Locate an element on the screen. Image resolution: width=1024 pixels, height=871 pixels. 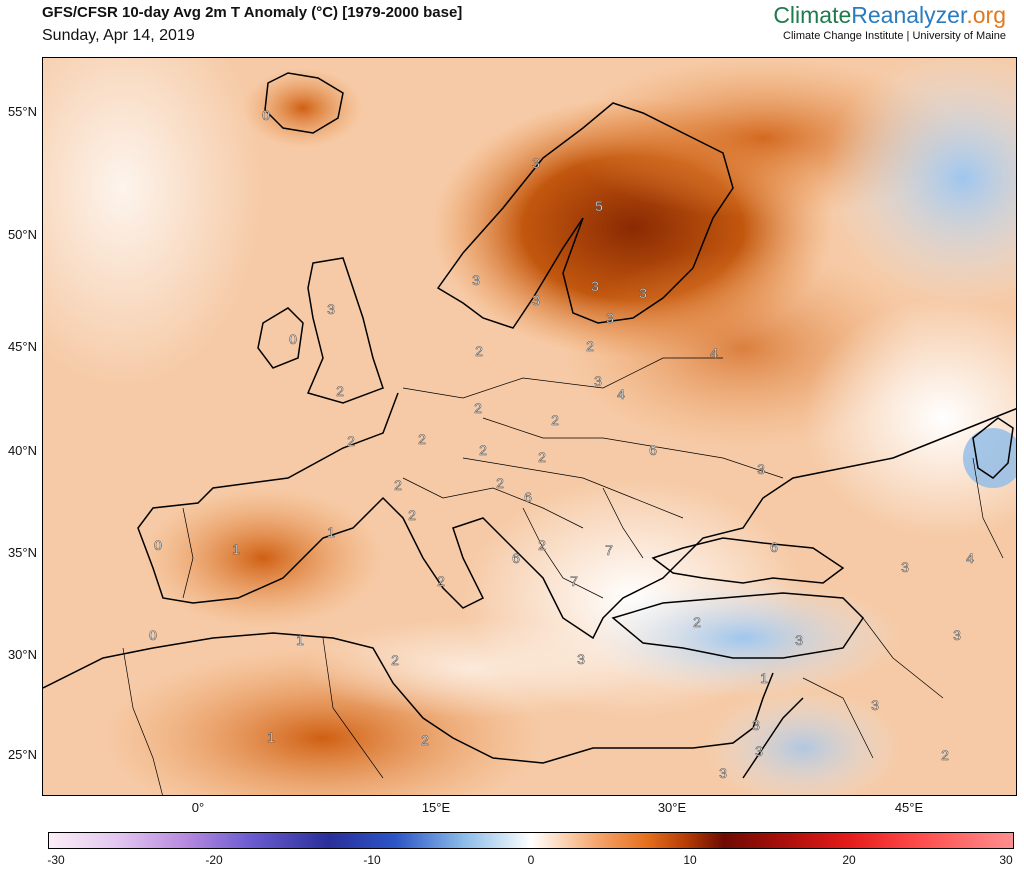
map-label-iceland: 0 is located at coordinates (266, 115).